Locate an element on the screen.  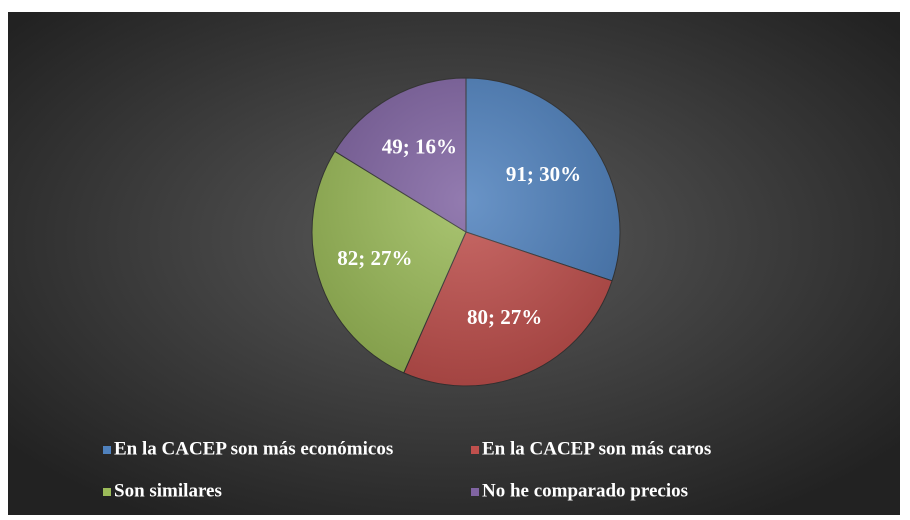
legend-label: En la CACEP son más caros is located at coordinates (596, 448).